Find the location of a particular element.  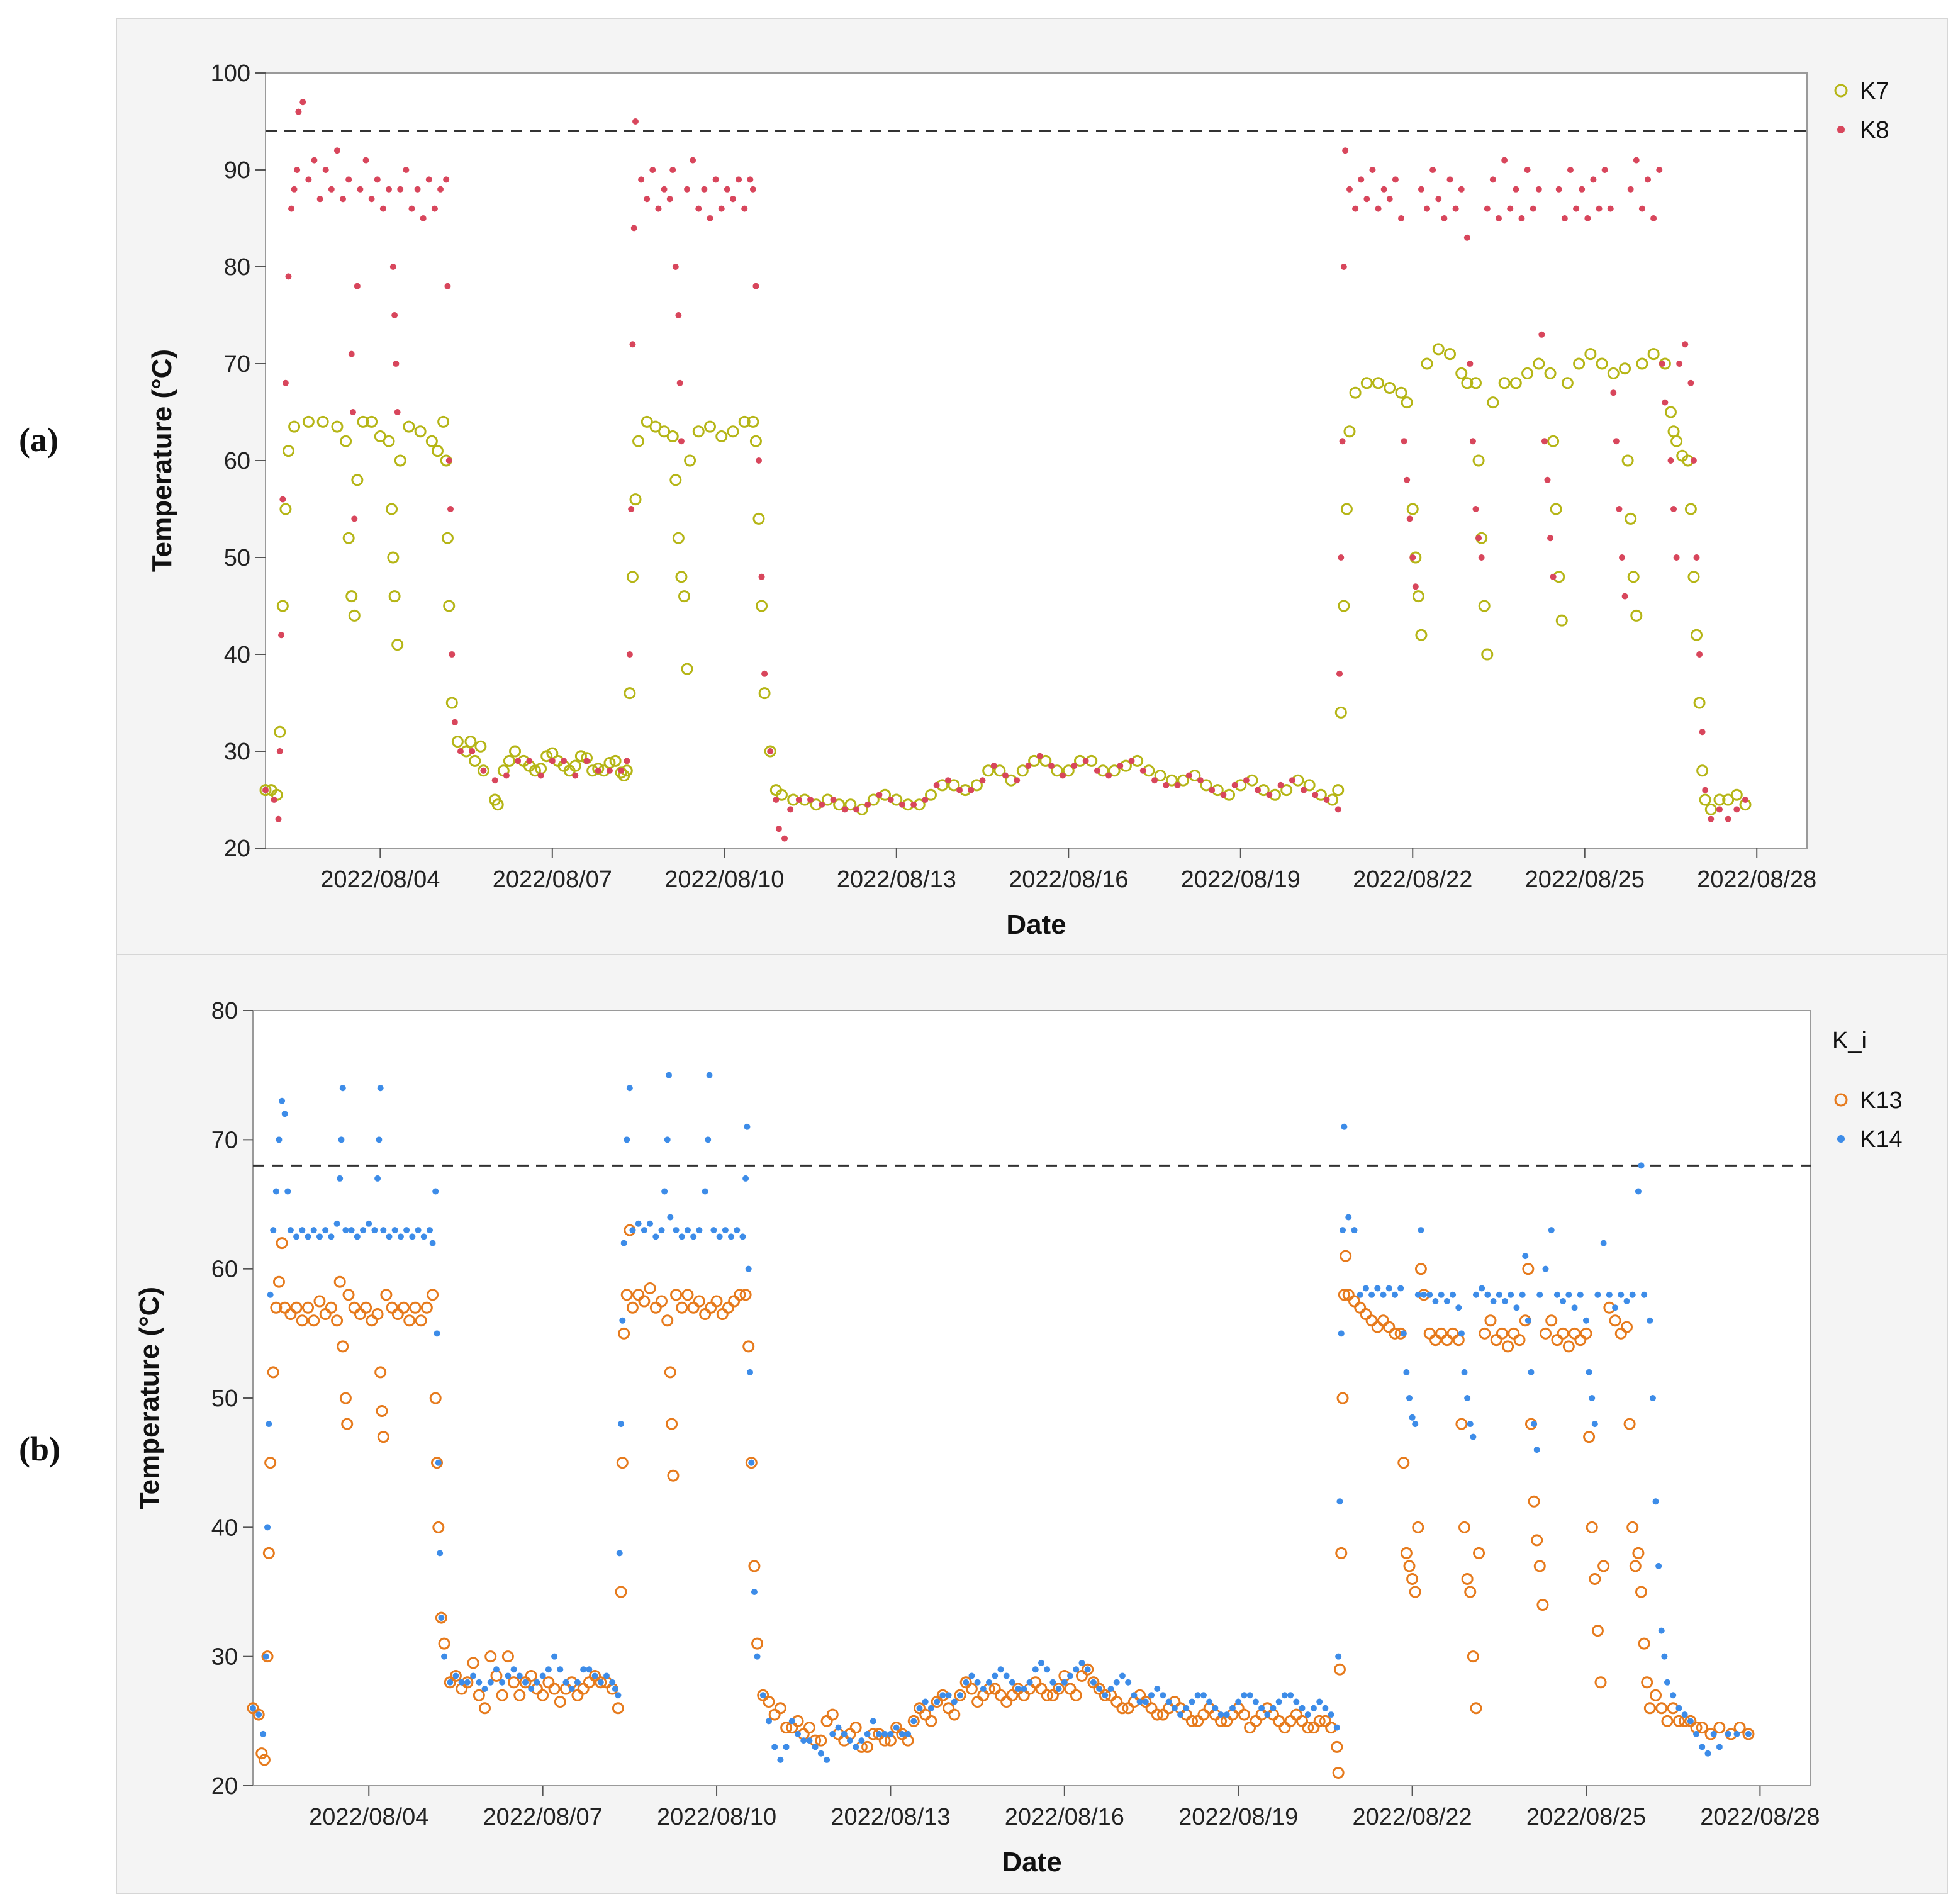

y-tick-label: 30 is located at coordinates (224, 1657).